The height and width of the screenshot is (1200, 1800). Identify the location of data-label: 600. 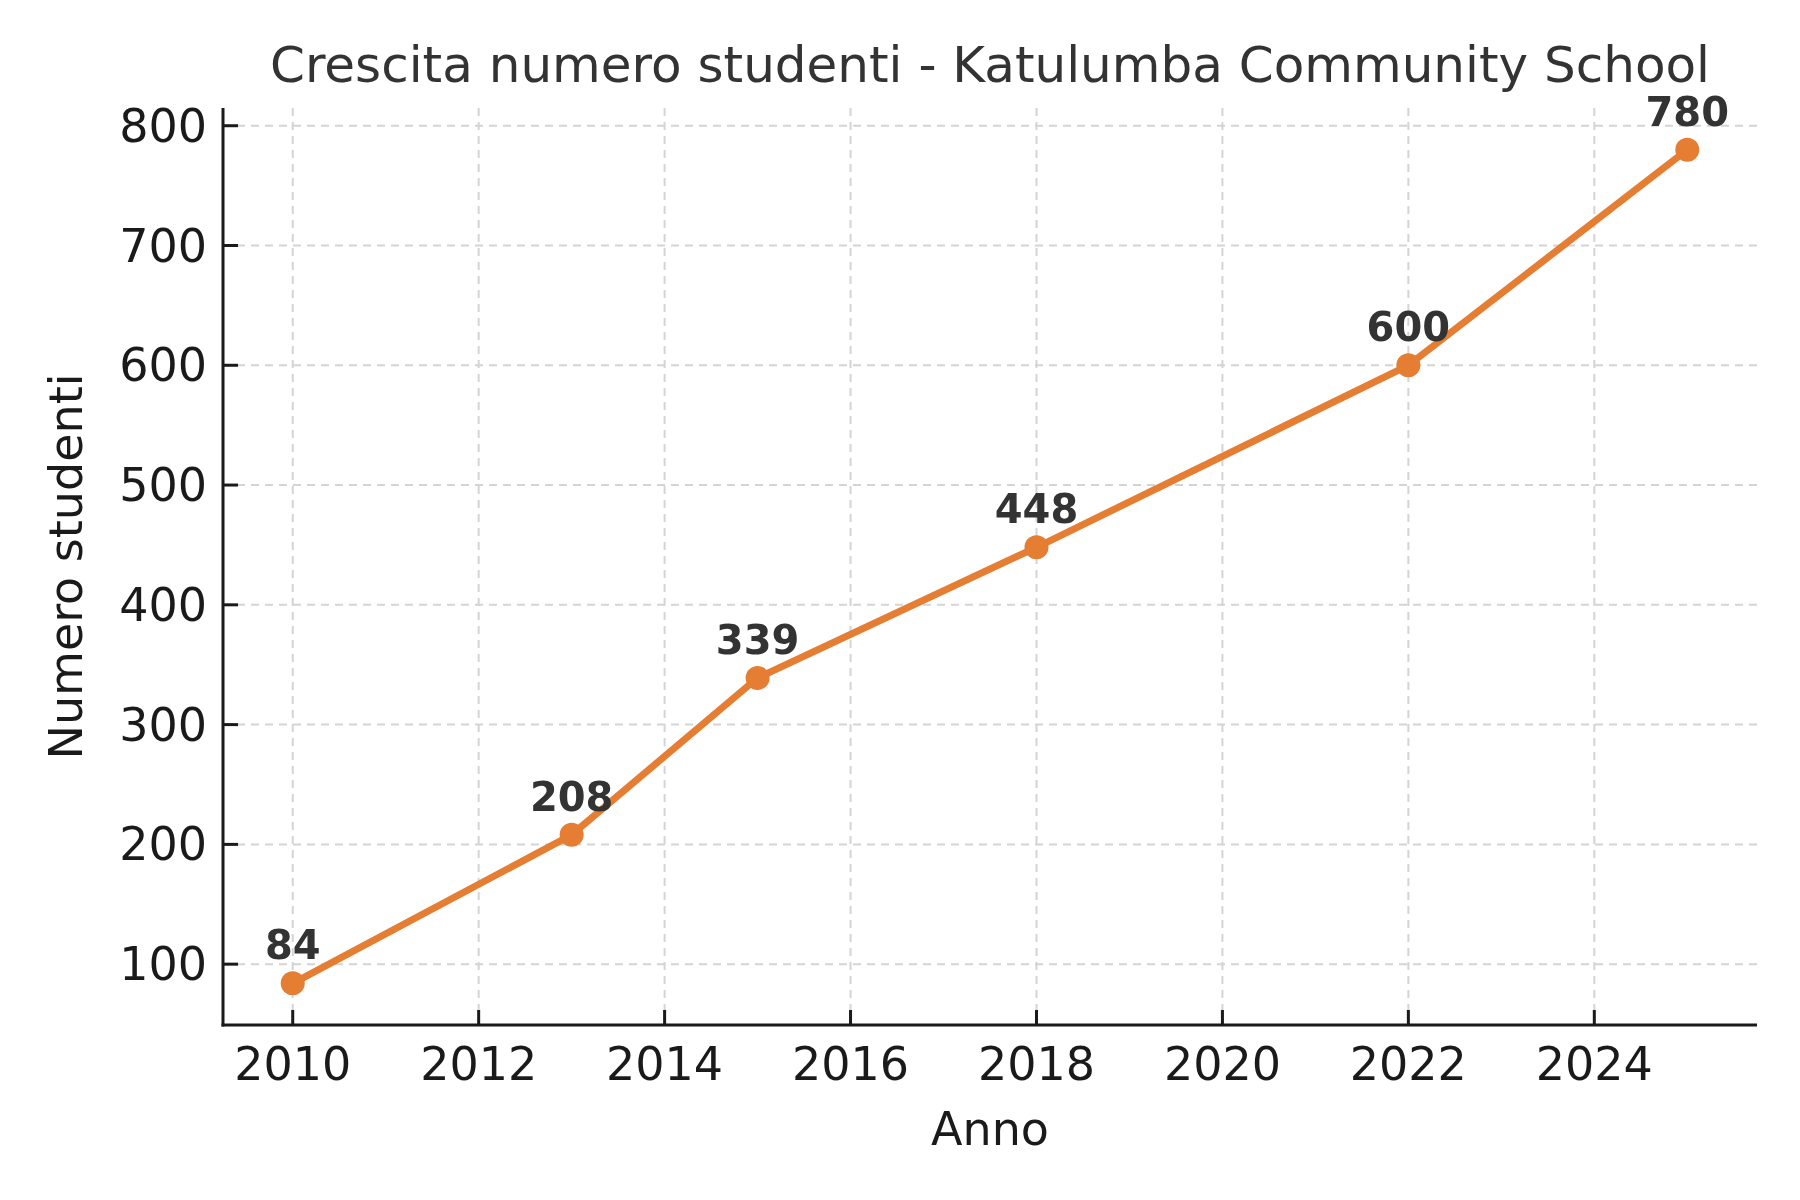
(1408, 327).